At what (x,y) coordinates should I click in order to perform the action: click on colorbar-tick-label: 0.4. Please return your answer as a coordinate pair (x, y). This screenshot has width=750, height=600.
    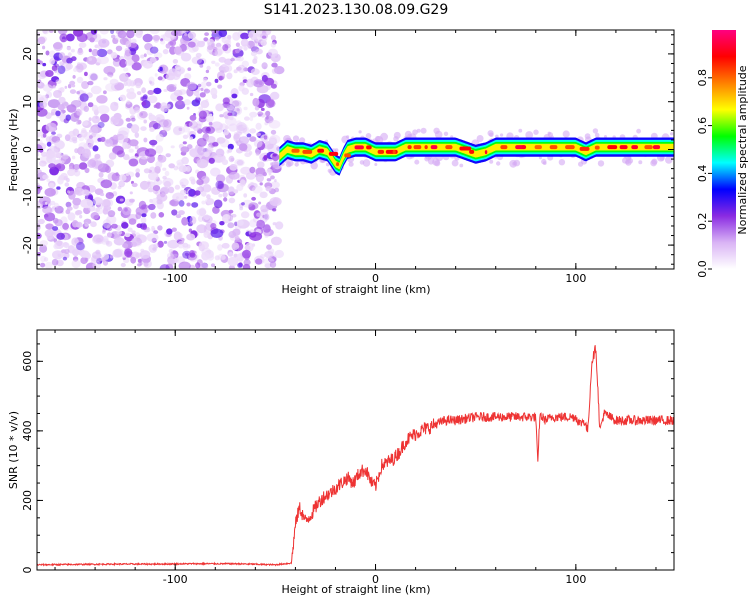
    Looking at the image, I should click on (702, 174).